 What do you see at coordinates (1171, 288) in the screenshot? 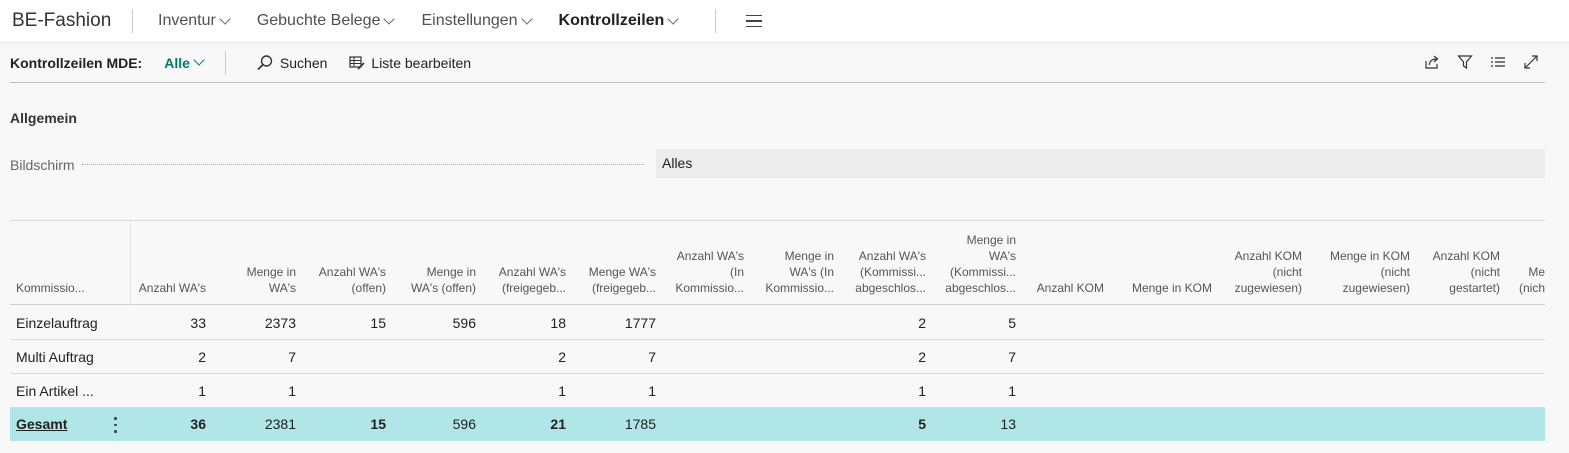
I see `column-header: Menge in KOM` at bounding box center [1171, 288].